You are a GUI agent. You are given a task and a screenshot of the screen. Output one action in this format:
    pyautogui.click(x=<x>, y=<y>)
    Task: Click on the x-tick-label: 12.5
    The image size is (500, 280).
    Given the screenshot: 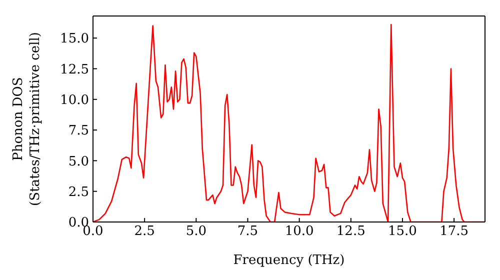 What is the action you would take?
    pyautogui.click(x=351, y=232)
    